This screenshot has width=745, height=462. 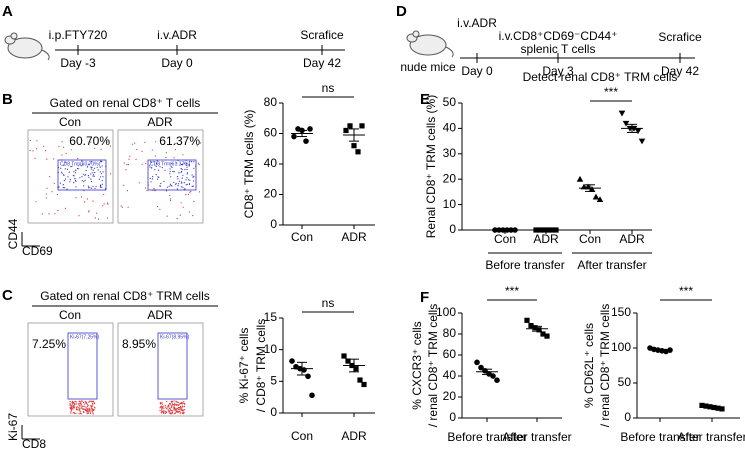 I want to click on y-tick-label: 50, so click(x=625, y=382).